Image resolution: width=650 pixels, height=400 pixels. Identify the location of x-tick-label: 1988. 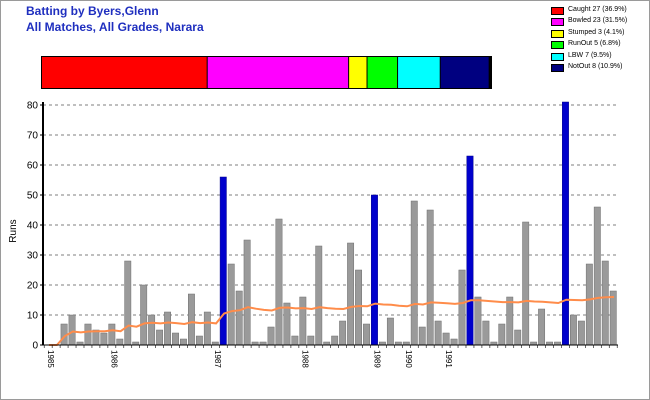
(305, 359).